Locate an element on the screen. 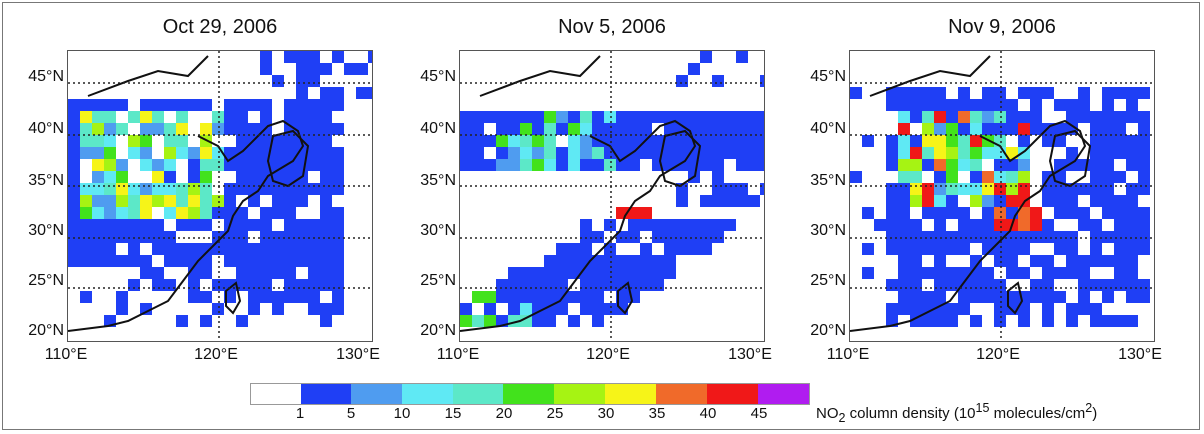 The image size is (1204, 434). colorbar-tick-label: 15 is located at coordinates (453, 413).